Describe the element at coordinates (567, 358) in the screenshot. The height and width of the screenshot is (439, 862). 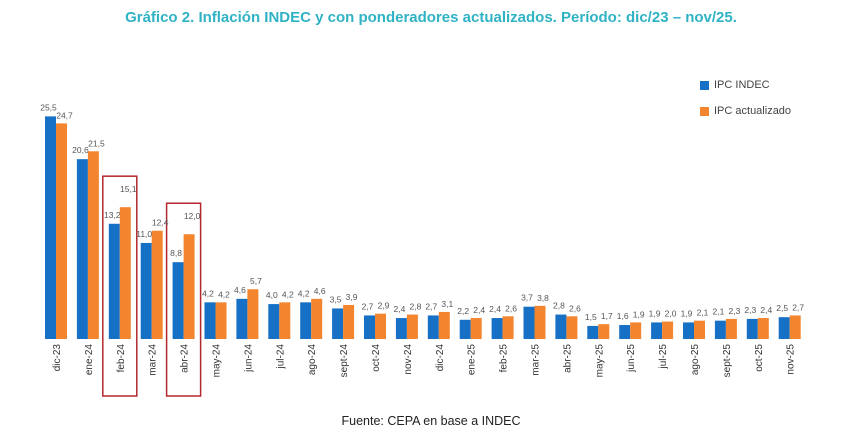
I see `x-tick-abr-25: abr-25` at that location.